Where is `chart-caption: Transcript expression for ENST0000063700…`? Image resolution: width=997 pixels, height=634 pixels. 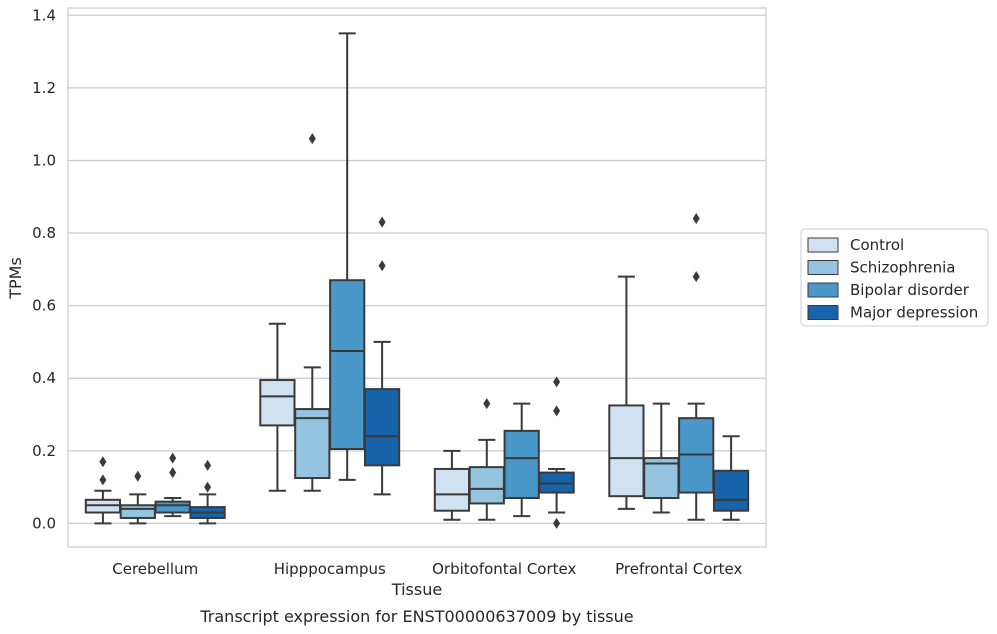
chart-caption: Transcript expression for ENST0000063700… is located at coordinates (416, 616).